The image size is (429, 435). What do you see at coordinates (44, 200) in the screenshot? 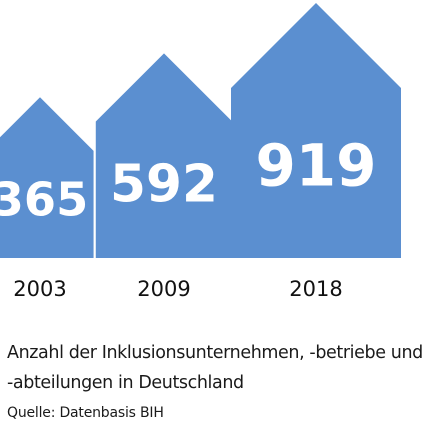
I see `value-label-2003: 365` at bounding box center [44, 200].